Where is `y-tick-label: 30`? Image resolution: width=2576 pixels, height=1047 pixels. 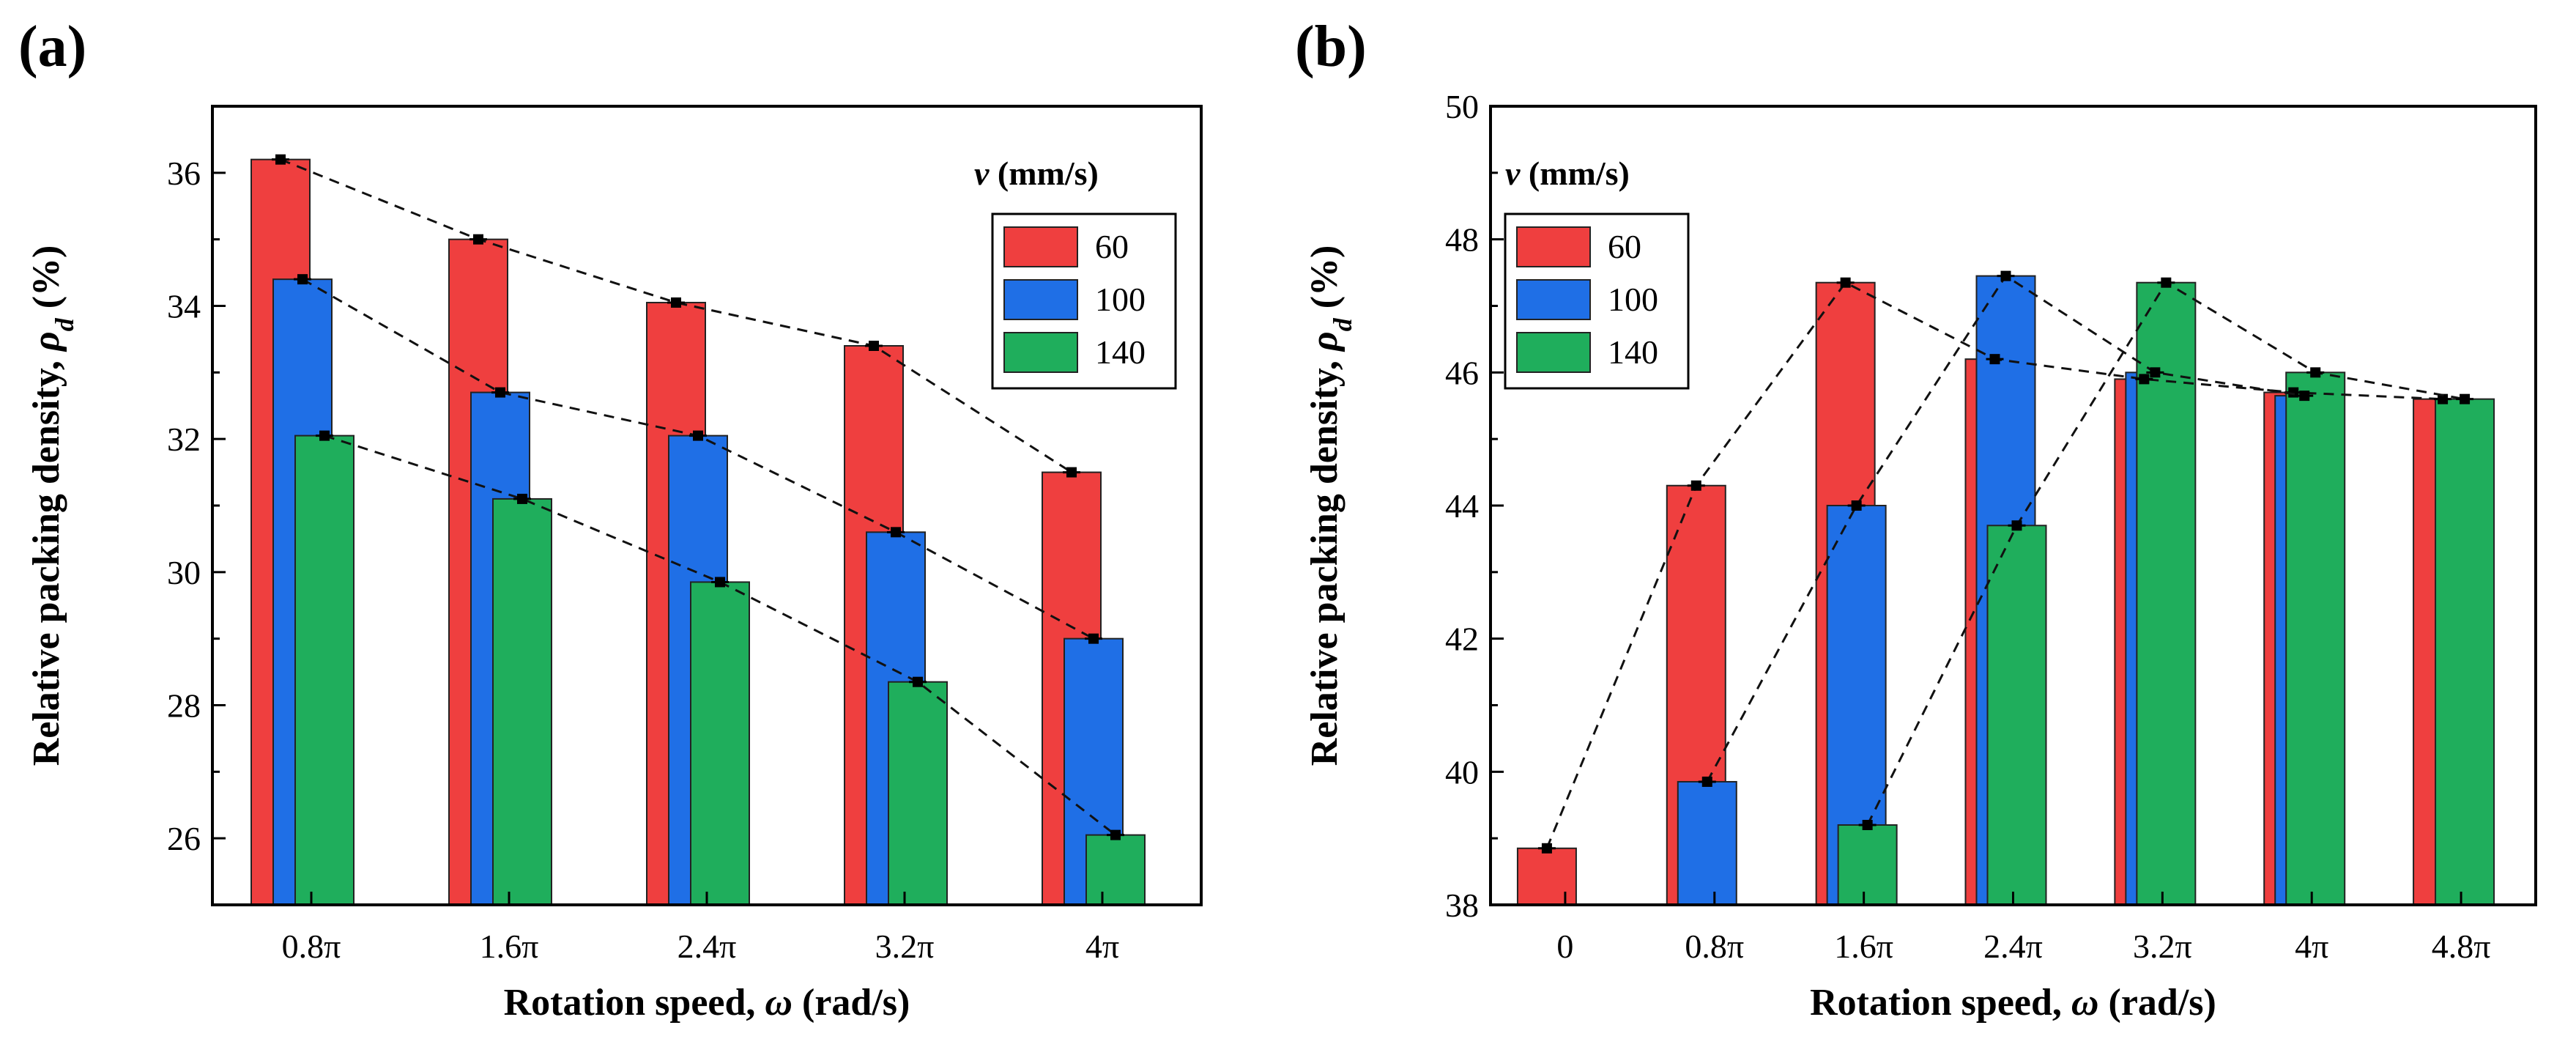 y-tick-label: 30 is located at coordinates (184, 572).